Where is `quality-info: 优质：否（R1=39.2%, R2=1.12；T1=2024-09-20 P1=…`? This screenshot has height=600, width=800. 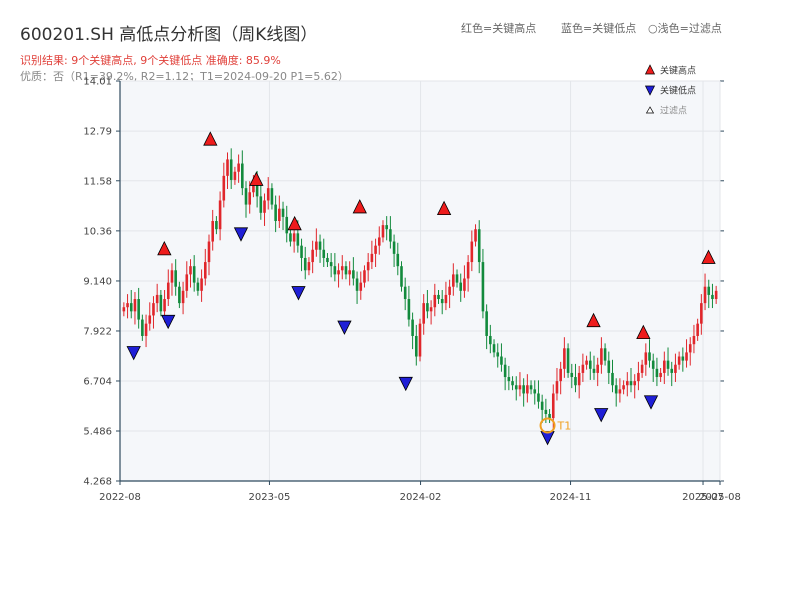
quality-info: 优质：否（R1=39.2%, R2=1.12；T1=2024-09-20 P1=… is located at coordinates (184, 76).